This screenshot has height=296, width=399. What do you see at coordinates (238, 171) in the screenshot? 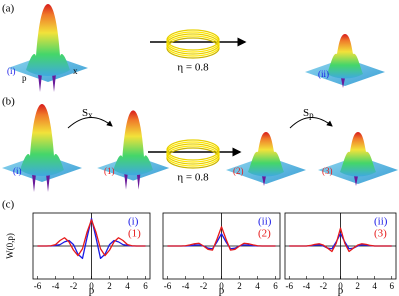
I see `state-label: (2)` at bounding box center [238, 171].